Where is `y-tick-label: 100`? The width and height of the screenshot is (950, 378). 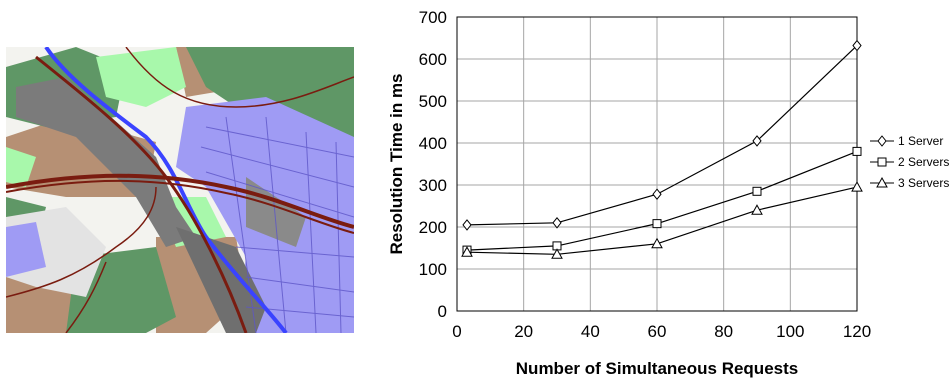 y-tick-label: 100 is located at coordinates (433, 269).